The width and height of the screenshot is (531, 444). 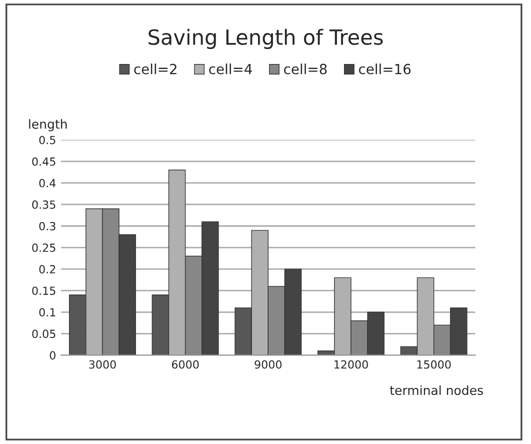 I want to click on y-tick-label: 0.3, so click(x=47, y=226).